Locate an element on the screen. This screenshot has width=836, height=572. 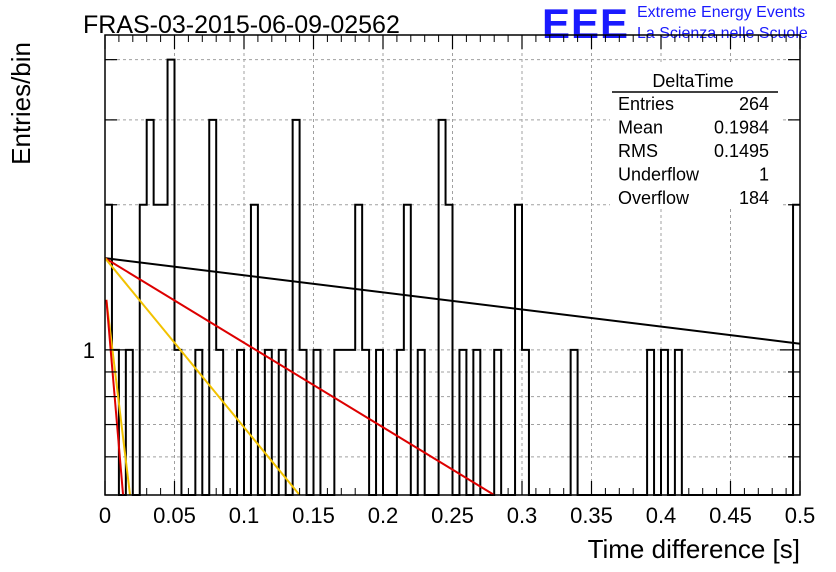
stats-label: Overflow is located at coordinates (654, 198).